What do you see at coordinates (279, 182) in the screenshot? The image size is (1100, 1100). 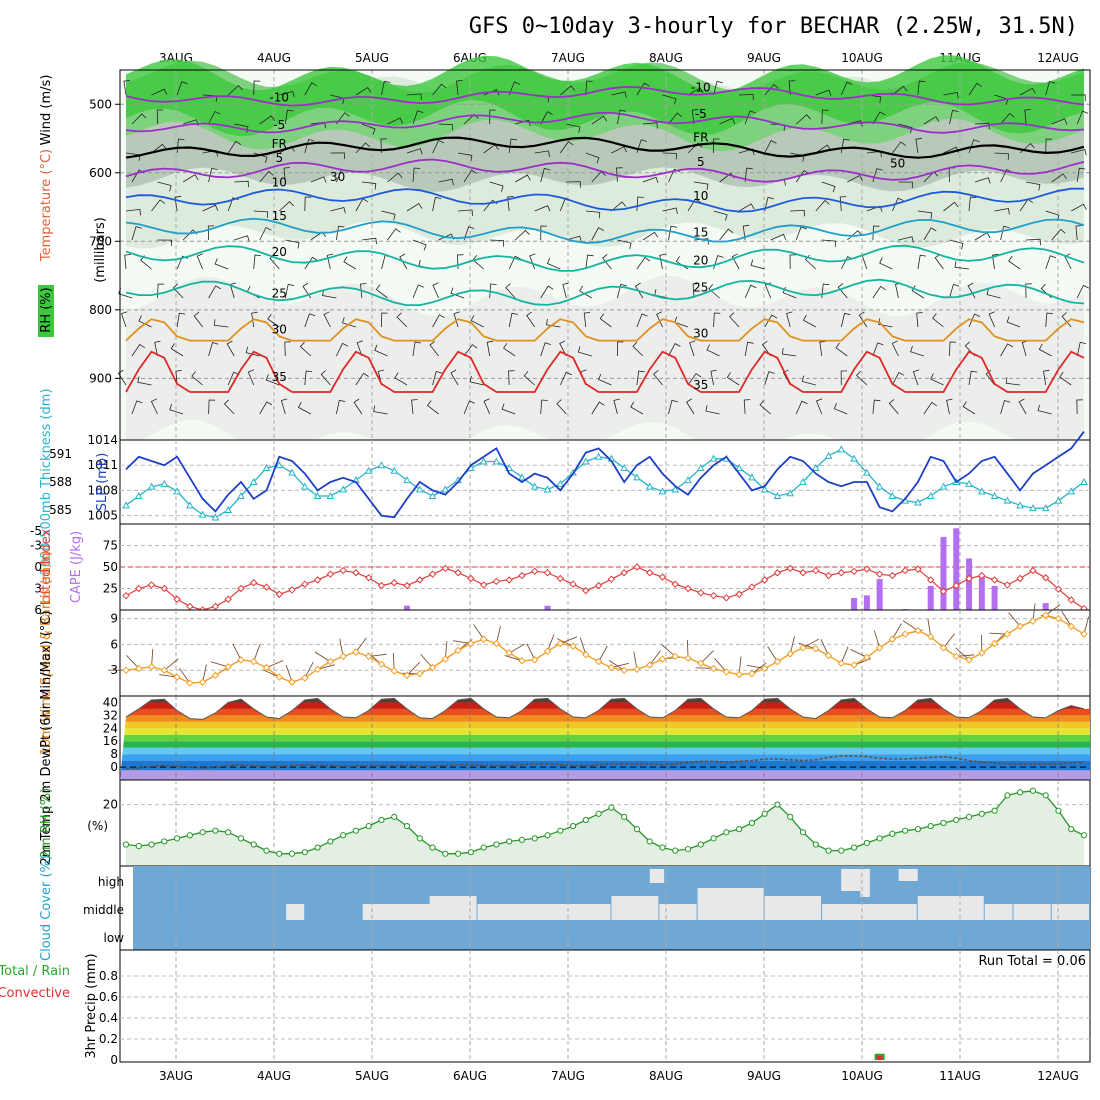 I see `temperature-contour-label-4-0: 10` at bounding box center [279, 182].